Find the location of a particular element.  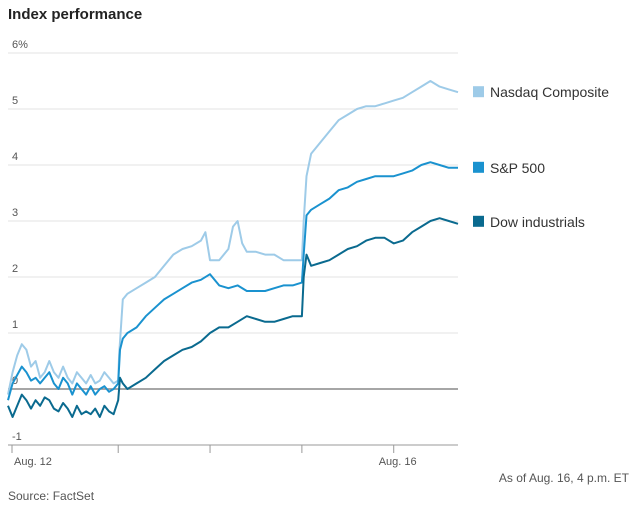

y-tick-label-5: 4 is located at coordinates (15, 157).